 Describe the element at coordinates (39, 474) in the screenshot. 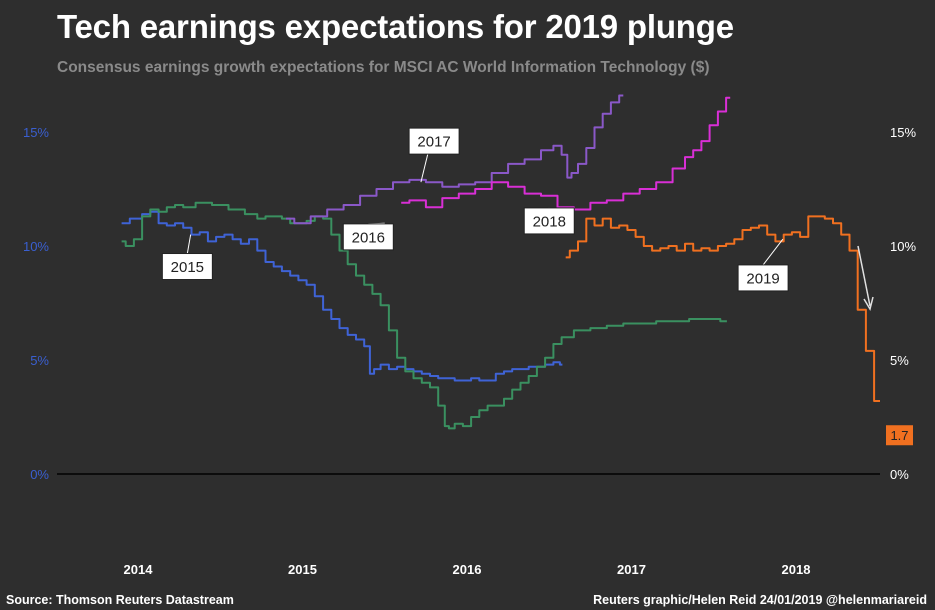

I see `y-tick-left-0: 0%` at that location.